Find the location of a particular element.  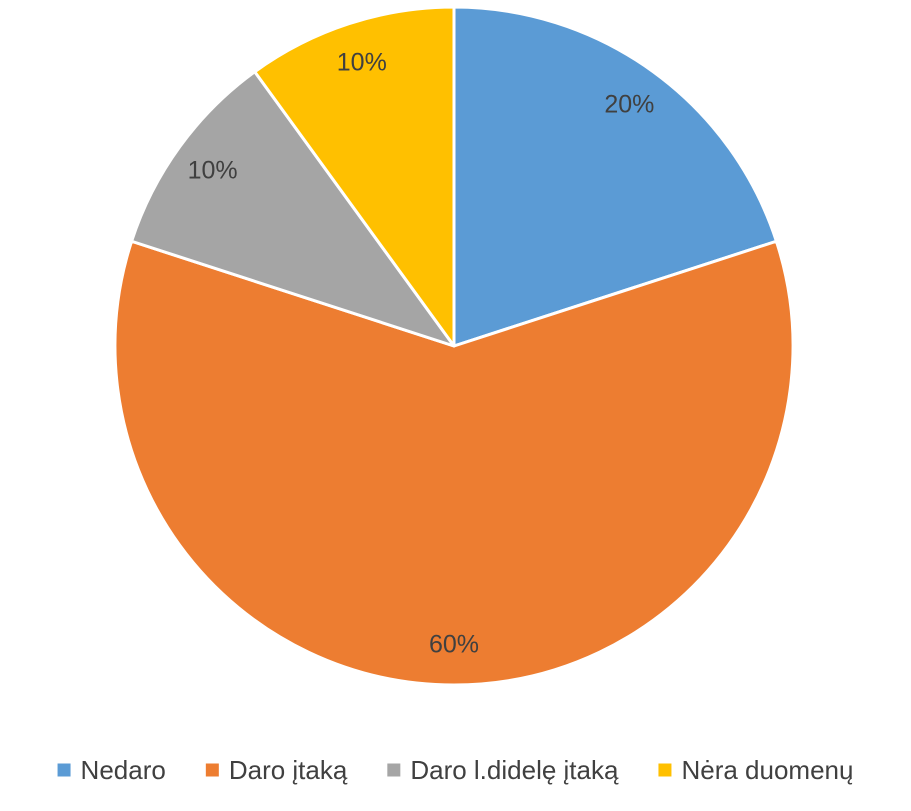

legend-label: Daro įtaką is located at coordinates (288, 770).